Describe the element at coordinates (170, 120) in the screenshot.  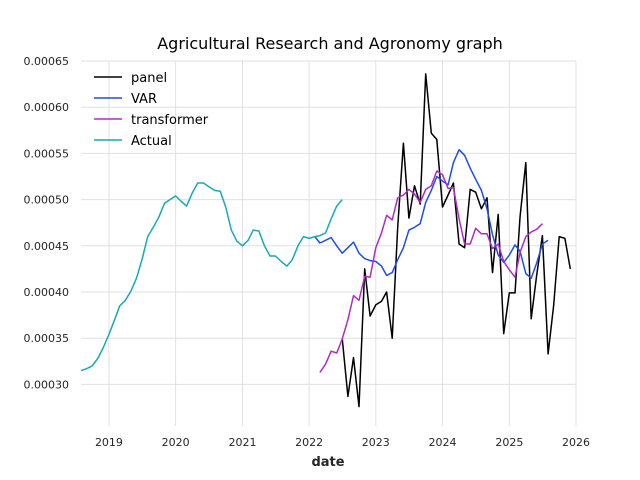
I see `legend-label-transformer: transformer` at that location.